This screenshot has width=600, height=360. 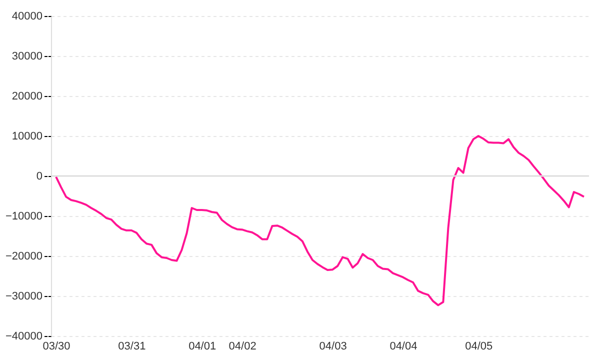 What do you see at coordinates (27, 16) in the screenshot?
I see `y-tick-label: 40000` at bounding box center [27, 16].